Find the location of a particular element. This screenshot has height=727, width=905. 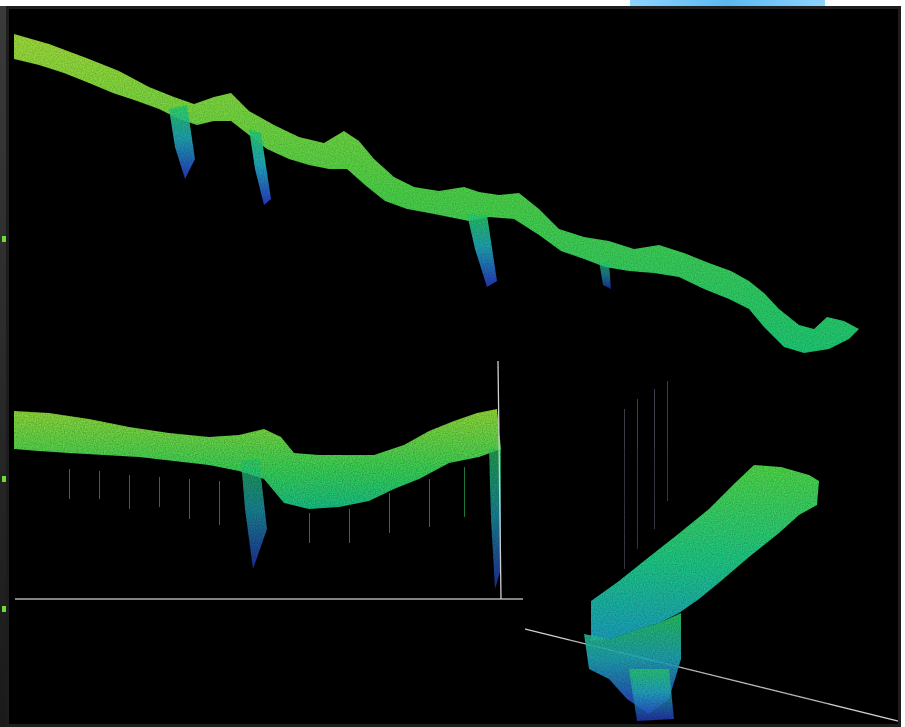

top-accent-bar is located at coordinates (727, 3).